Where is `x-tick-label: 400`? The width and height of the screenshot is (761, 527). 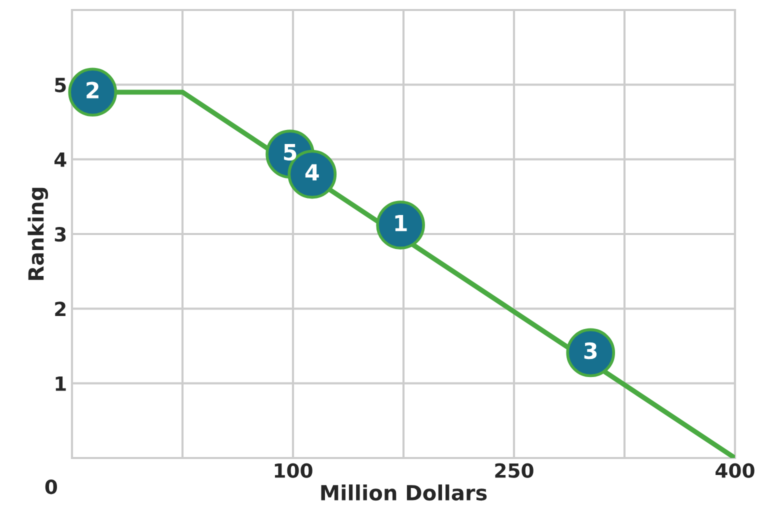 x-tick-label: 400 is located at coordinates (735, 470).